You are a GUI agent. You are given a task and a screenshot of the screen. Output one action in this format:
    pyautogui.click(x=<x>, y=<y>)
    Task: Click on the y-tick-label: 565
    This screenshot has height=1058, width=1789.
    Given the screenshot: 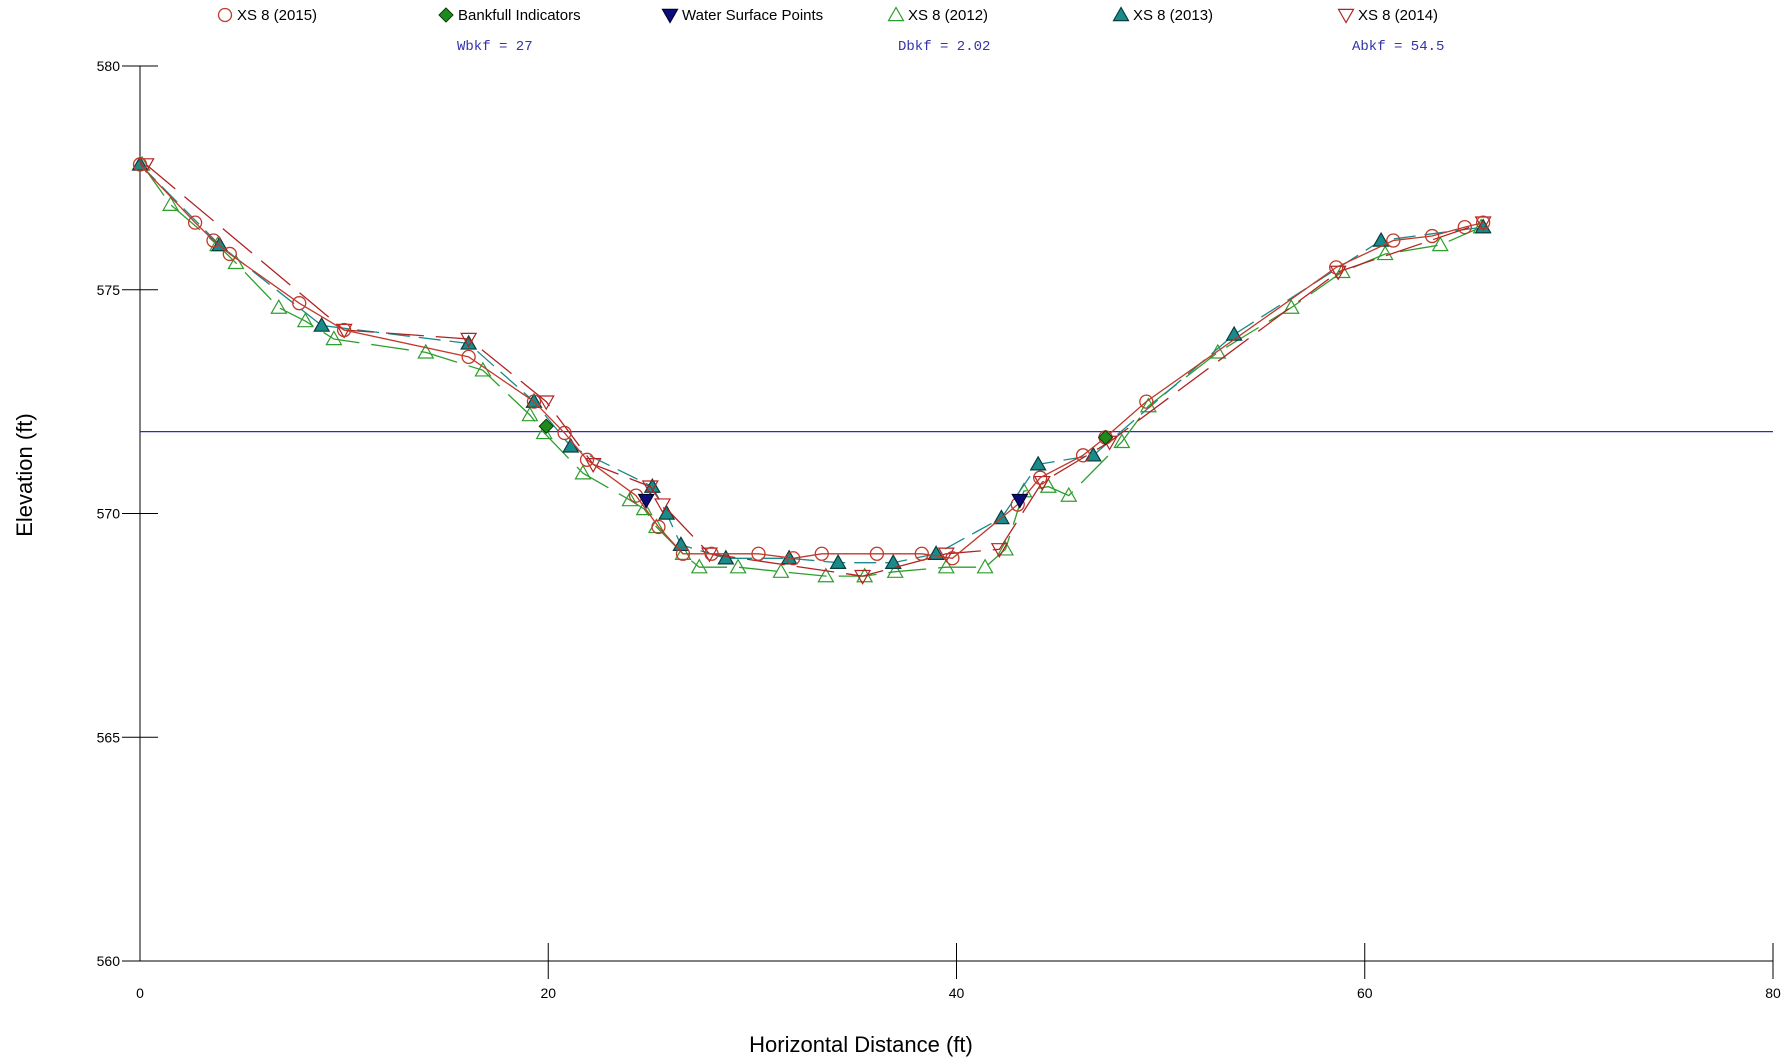 What is the action you would take?
    pyautogui.click(x=109, y=737)
    